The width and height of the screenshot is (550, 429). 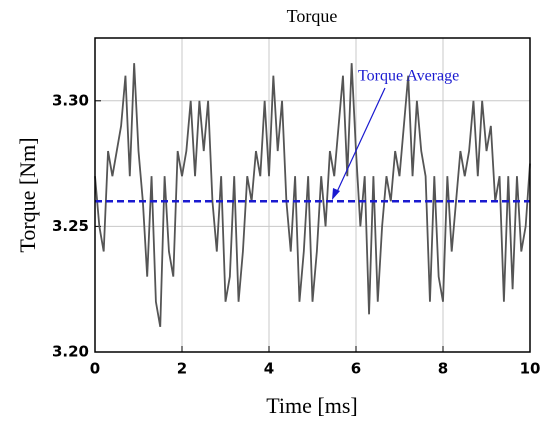 What do you see at coordinates (95, 369) in the screenshot?
I see `x-tick-label: 0` at bounding box center [95, 369].